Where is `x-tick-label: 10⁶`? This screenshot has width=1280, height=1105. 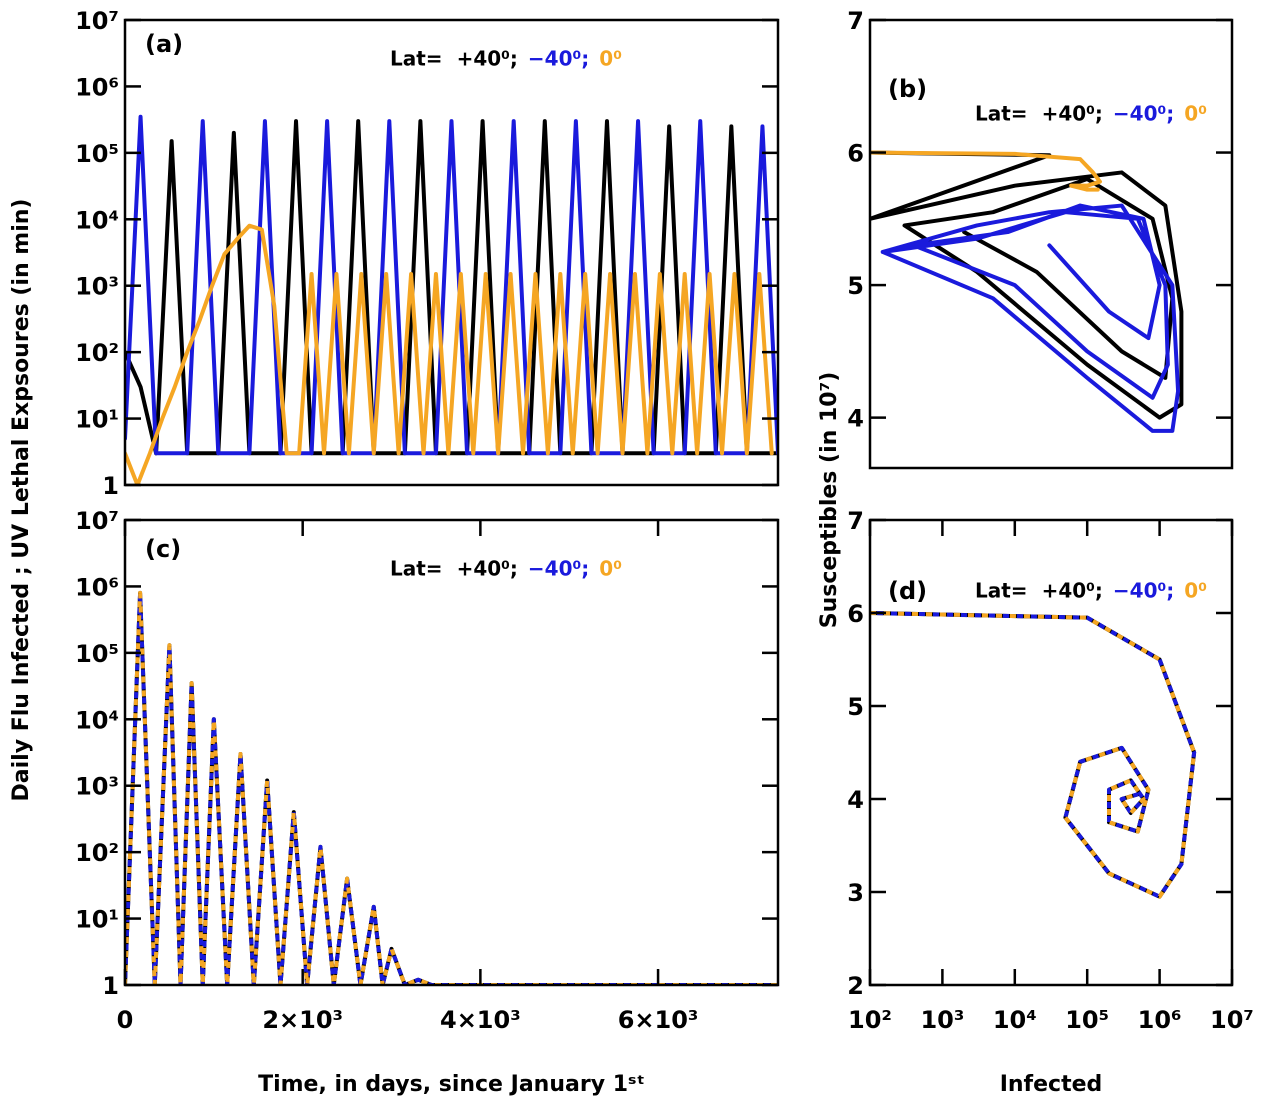
x-tick-label: 10⁶ is located at coordinates (1160, 1020).